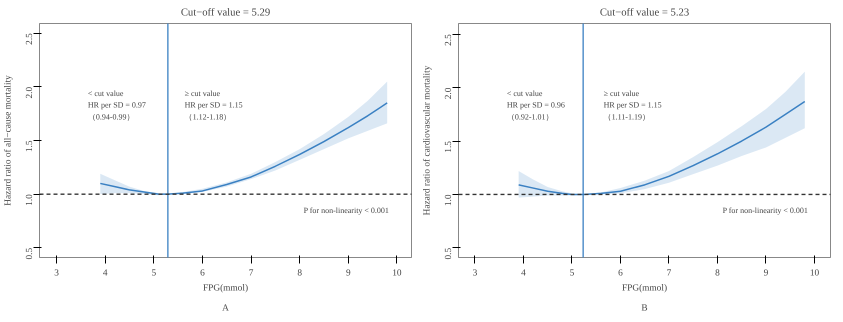  What do you see at coordinates (9, 140) in the screenshot?
I see `y-axis-title: Hazard ratio of all−cause mortality` at bounding box center [9, 140].